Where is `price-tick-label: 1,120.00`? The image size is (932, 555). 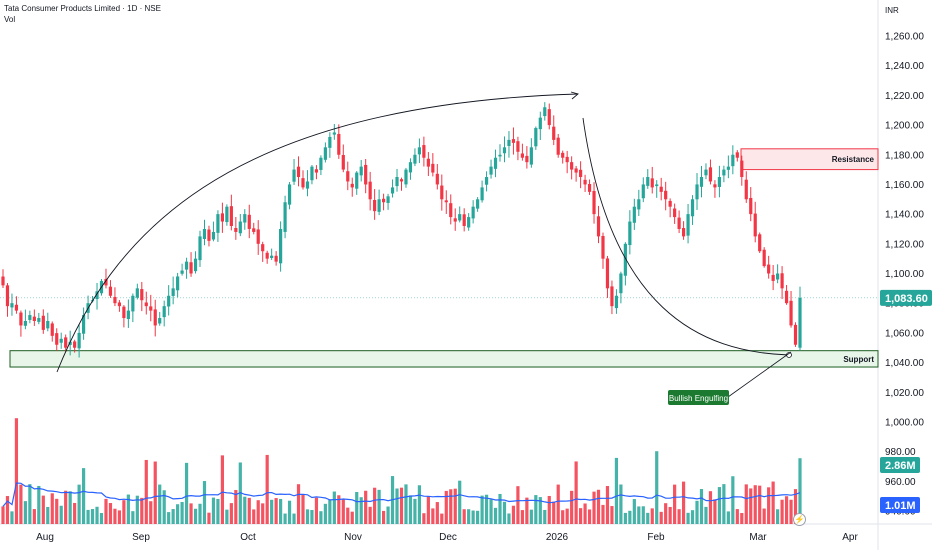
price-tick-label: 1,120.00 is located at coordinates (904, 244).